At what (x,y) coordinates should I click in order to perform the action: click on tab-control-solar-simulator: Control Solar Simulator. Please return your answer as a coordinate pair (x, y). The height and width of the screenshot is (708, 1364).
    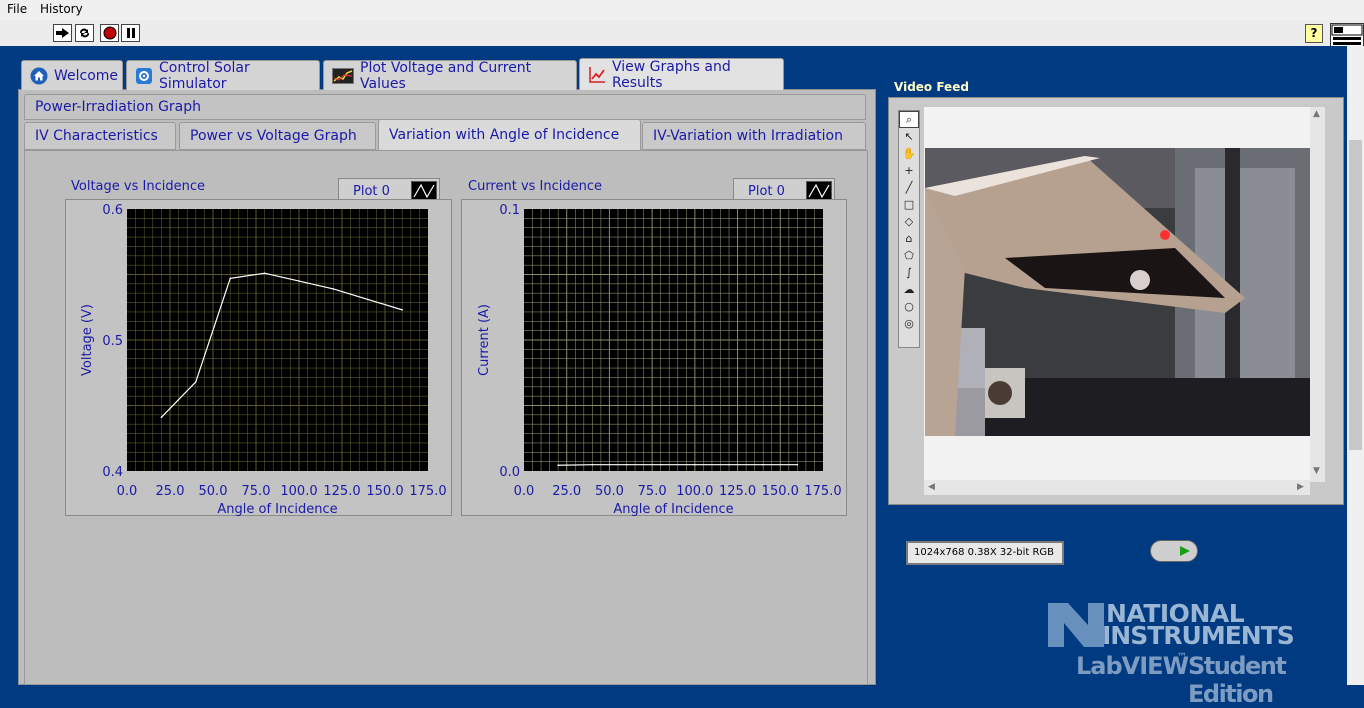
    Looking at the image, I should click on (223, 75).